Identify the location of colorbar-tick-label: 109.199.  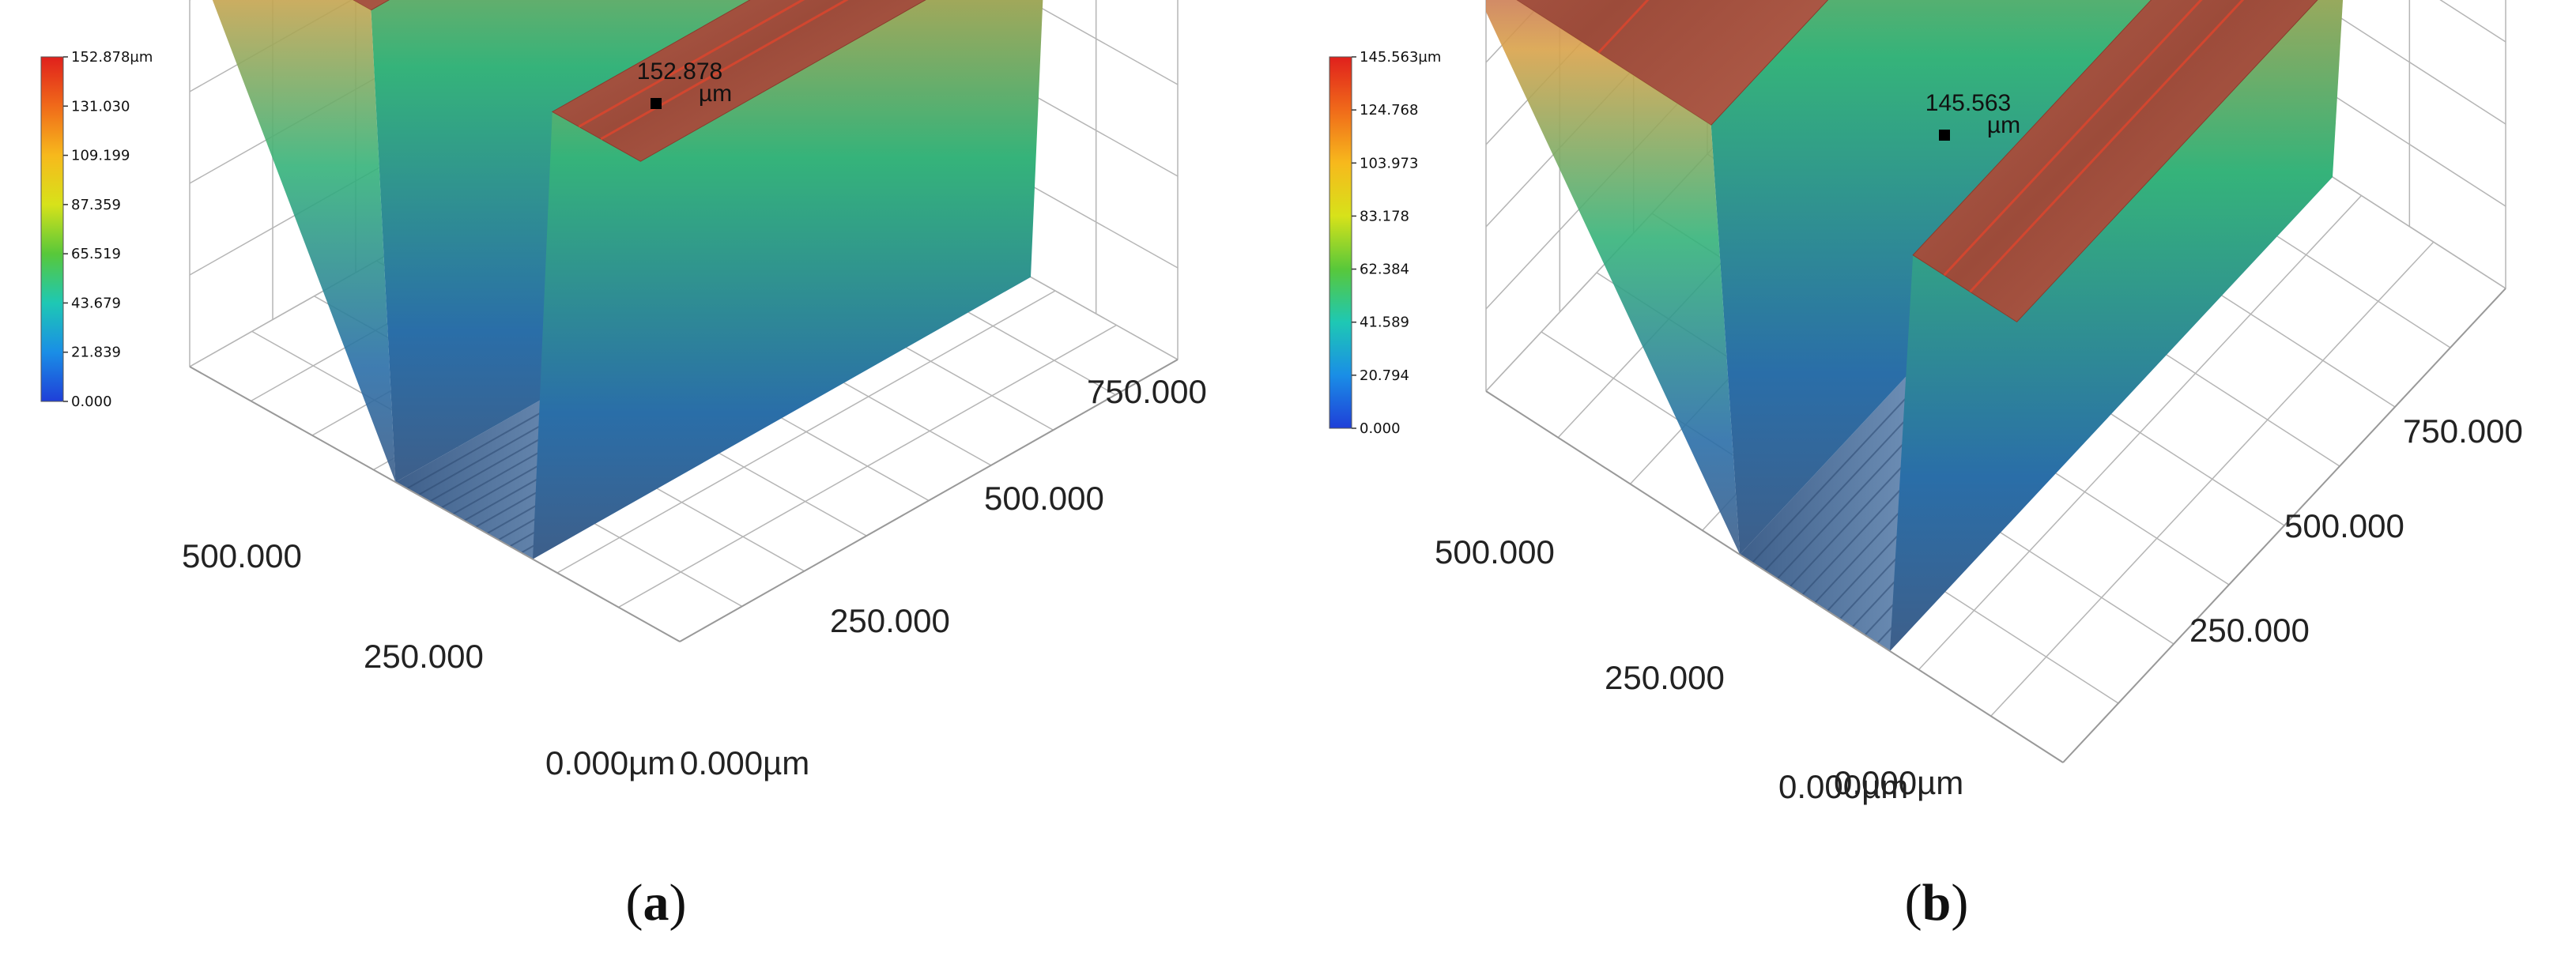
(100, 156).